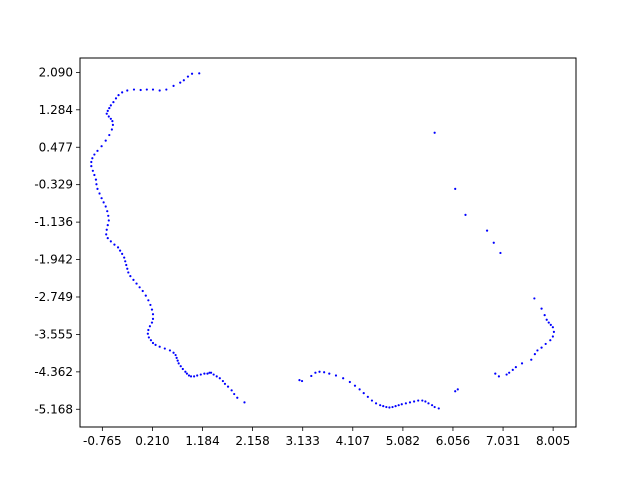 The height and width of the screenshot is (480, 640). Describe the element at coordinates (453, 441) in the screenshot. I see `x-tick-label: 6.056` at that location.